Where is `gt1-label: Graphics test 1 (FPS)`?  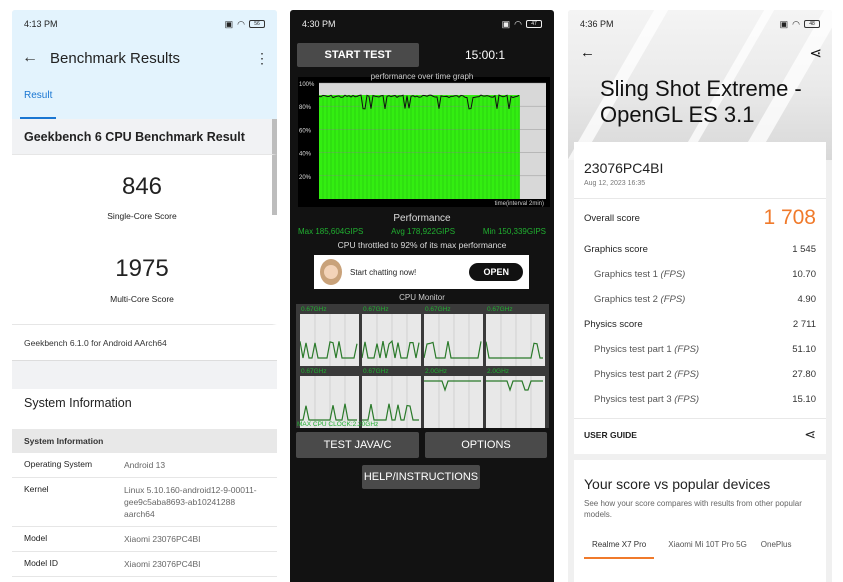 gt1-label: Graphics test 1 (FPS) is located at coordinates (639, 274).